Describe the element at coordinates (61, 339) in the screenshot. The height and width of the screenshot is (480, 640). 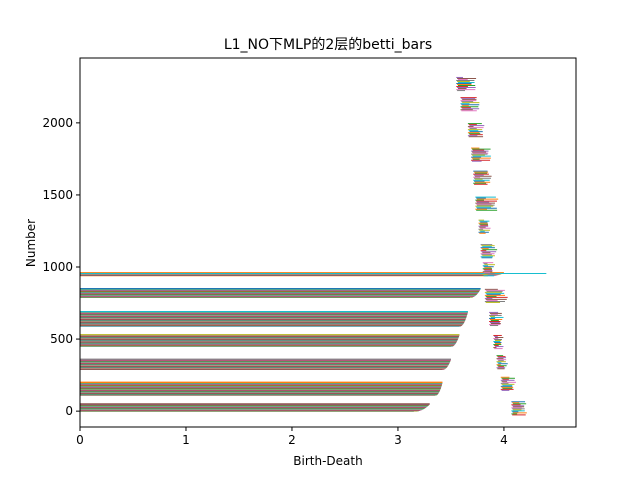
I see `y-tick-label: 500` at that location.